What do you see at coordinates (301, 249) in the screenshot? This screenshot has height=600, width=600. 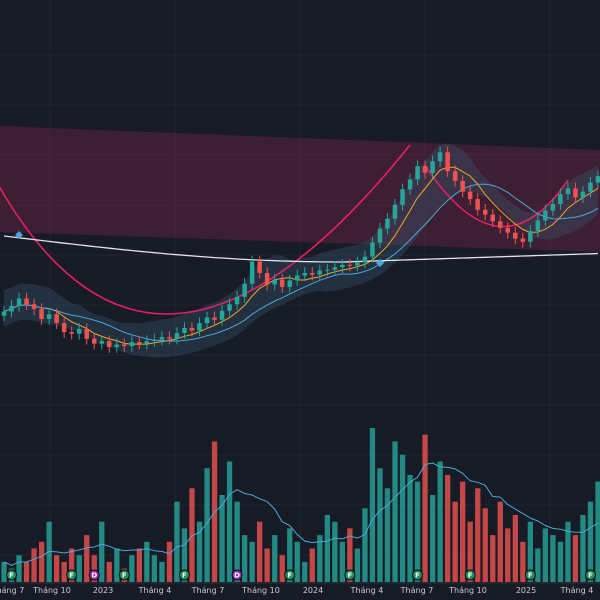 I see `ma-long-line` at bounding box center [301, 249].